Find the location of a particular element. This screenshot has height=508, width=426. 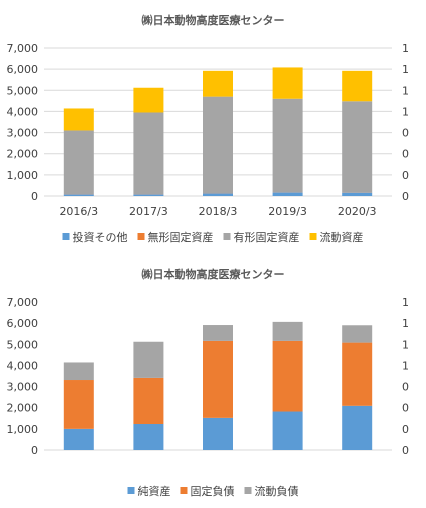

x-tick-label: 2020/3 is located at coordinates (357, 211).